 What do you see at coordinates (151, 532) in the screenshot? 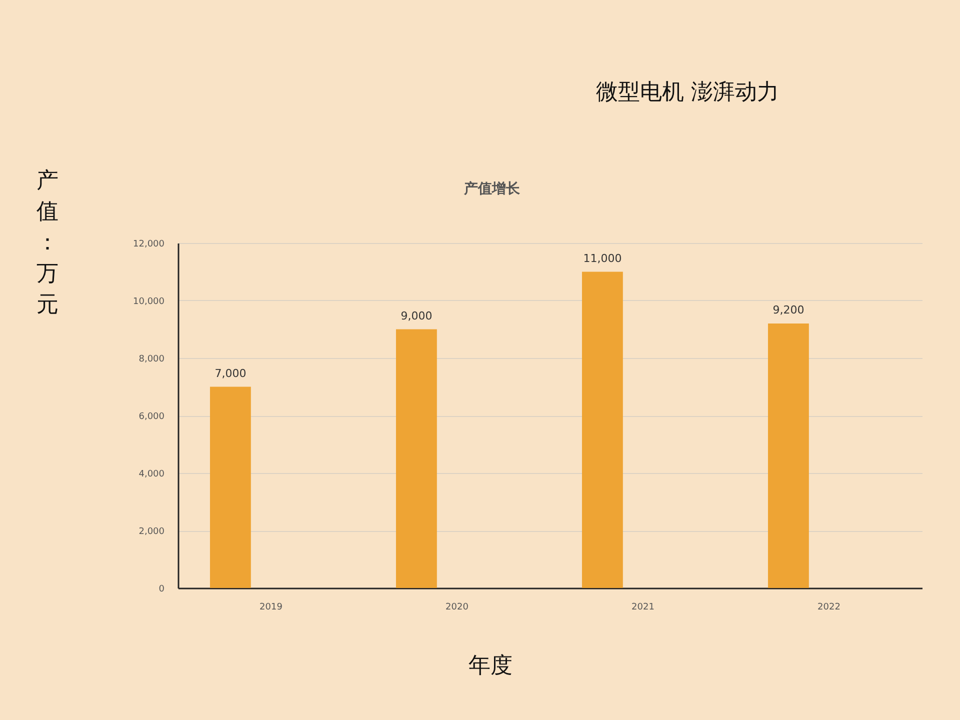
I see `y-tick-label: 2,000` at bounding box center [151, 532].